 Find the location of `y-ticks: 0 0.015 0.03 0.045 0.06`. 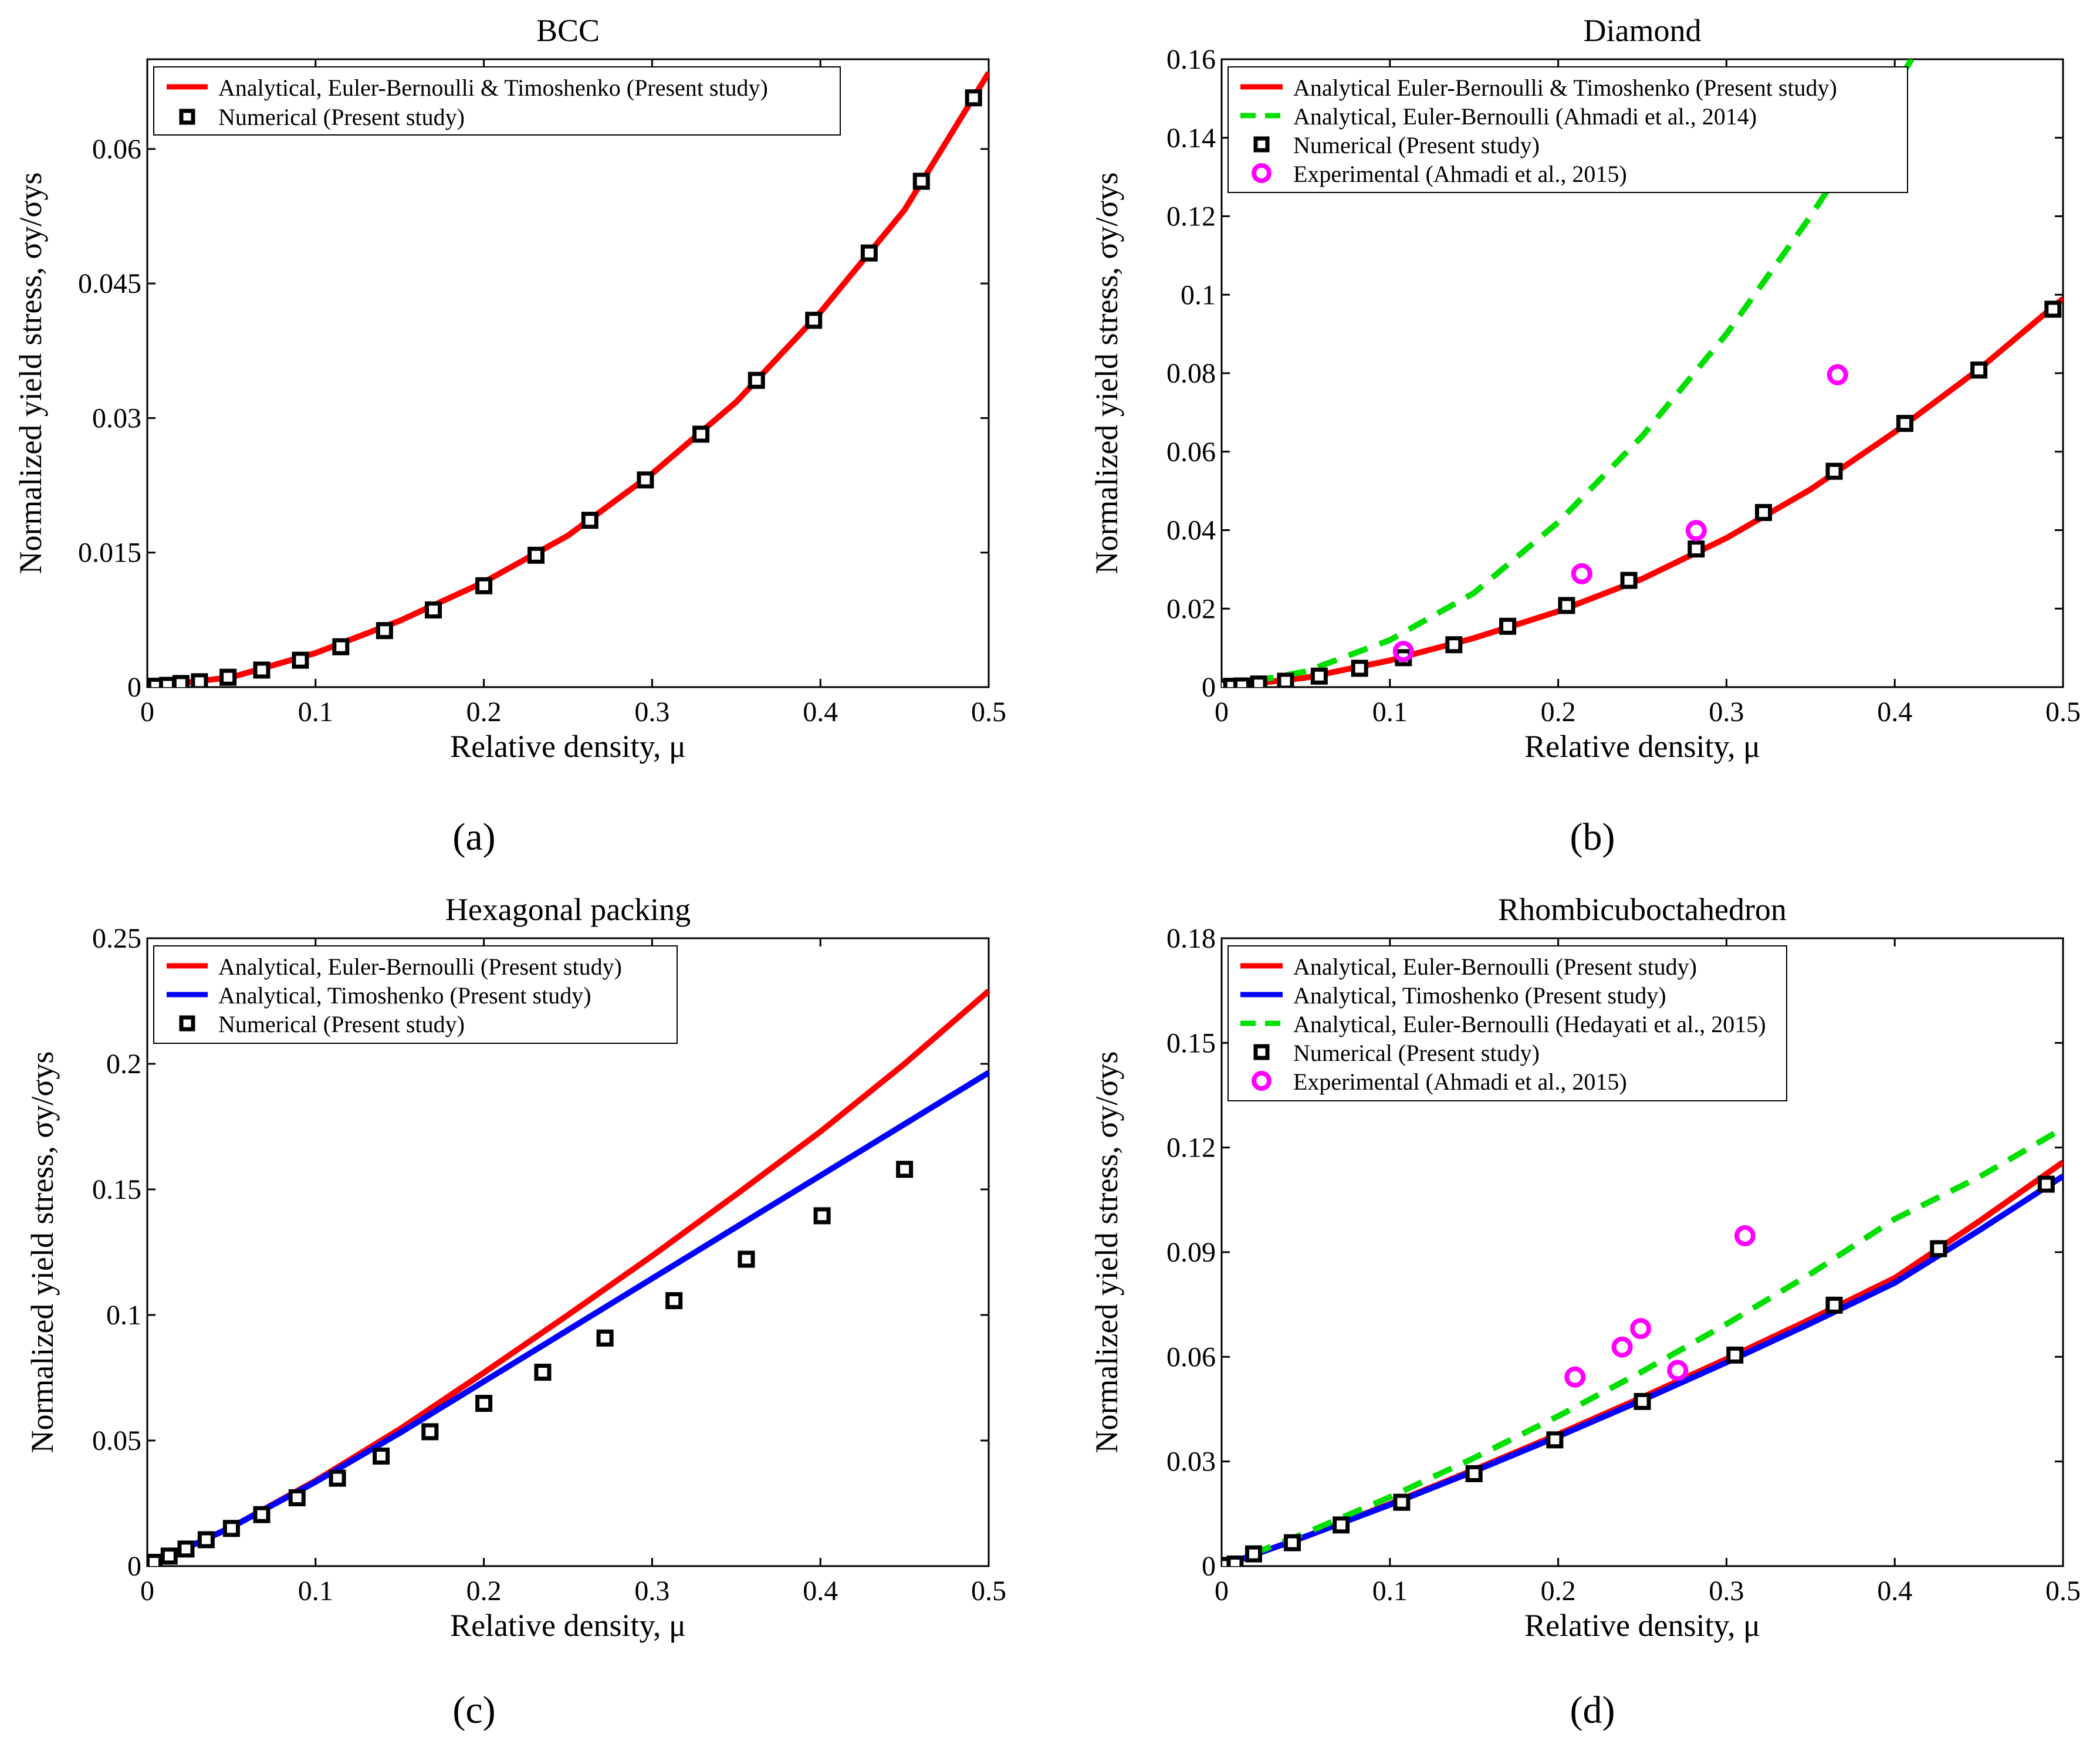

y-ticks: 0 0.015 0.03 0.045 0.06 is located at coordinates (533, 418).